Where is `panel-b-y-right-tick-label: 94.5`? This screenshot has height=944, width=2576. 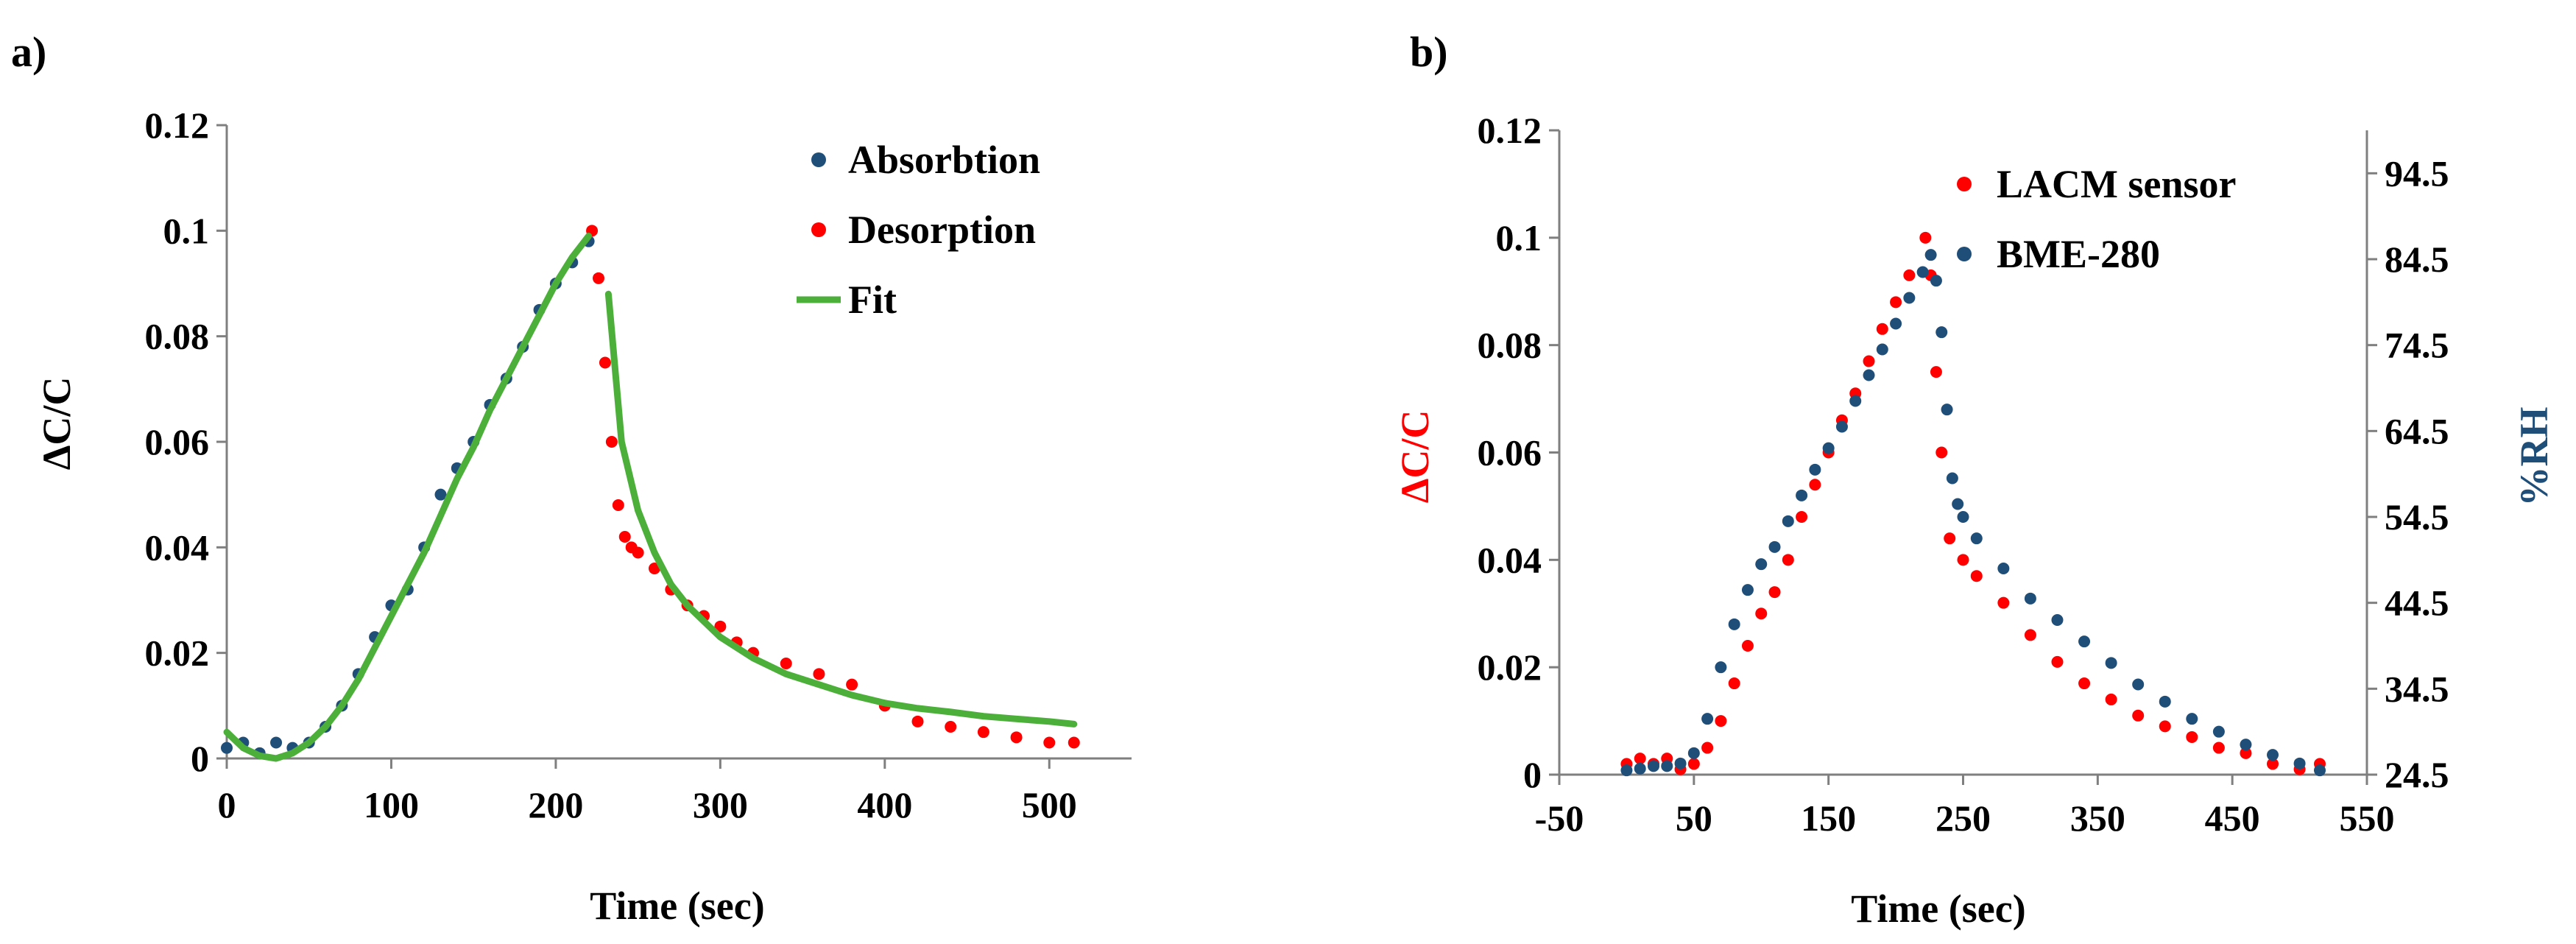 panel-b-y-right-tick-label: 94.5 is located at coordinates (2417, 173).